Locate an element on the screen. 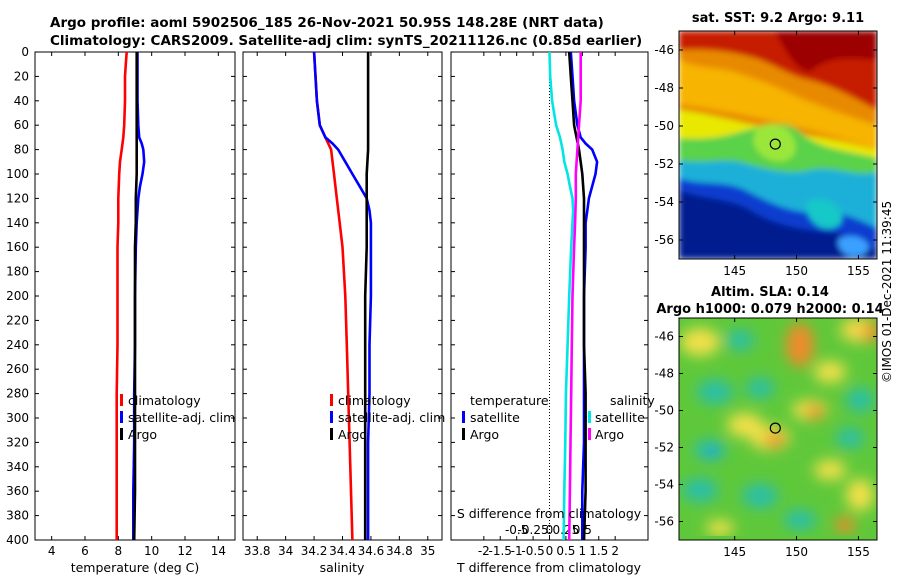 Image resolution: width=900 pixels, height=580 pixels. salinity-difference-tick-label: 0 is located at coordinates (550, 530).